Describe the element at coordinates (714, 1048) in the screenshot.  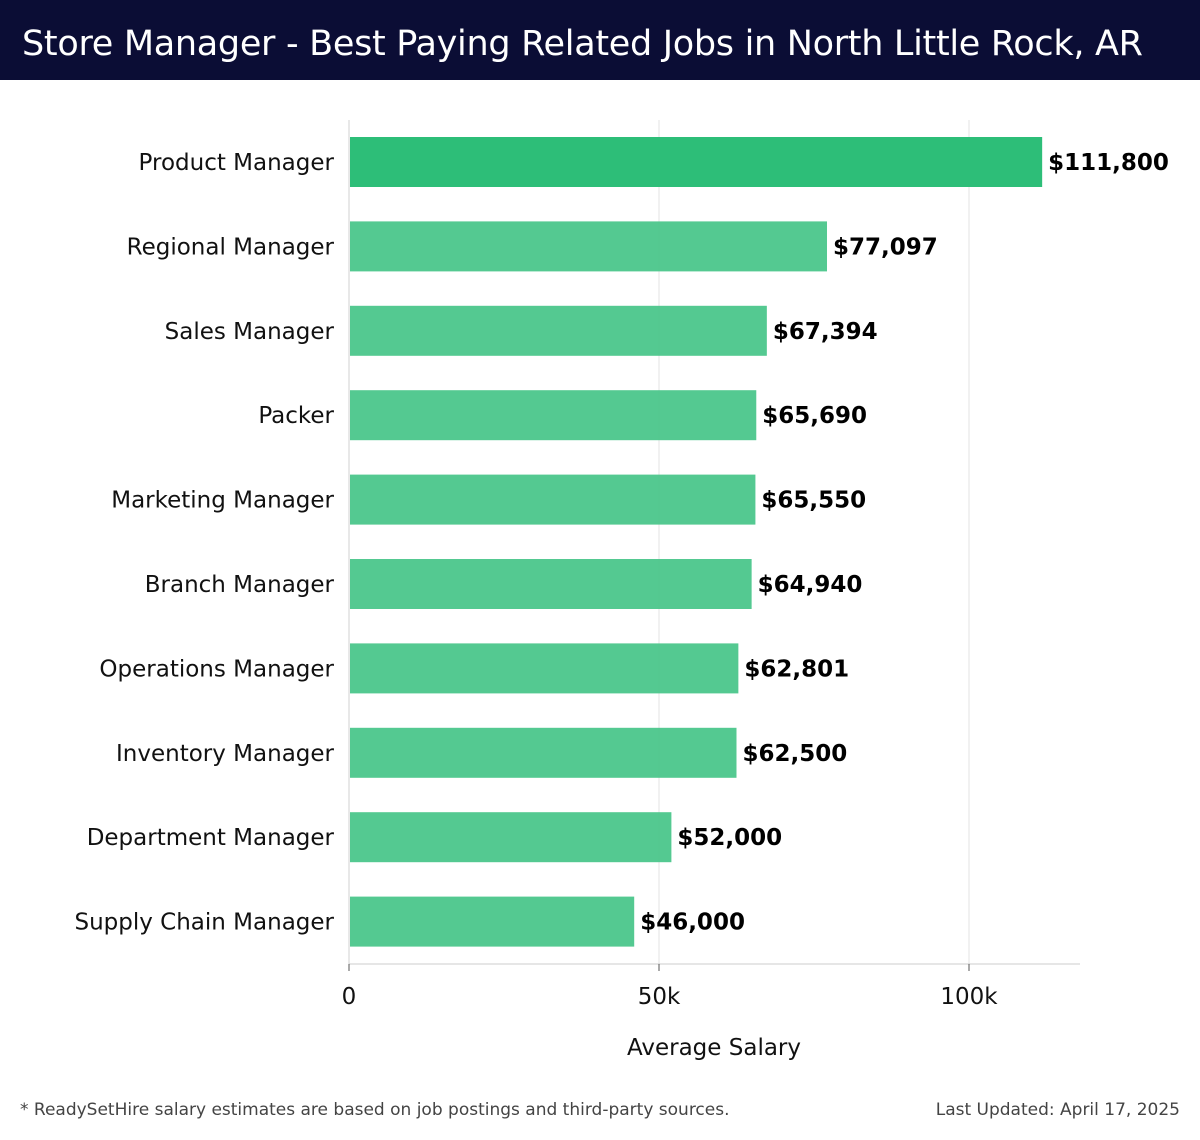
I see `x-axis-label: Average Salary` at that location.